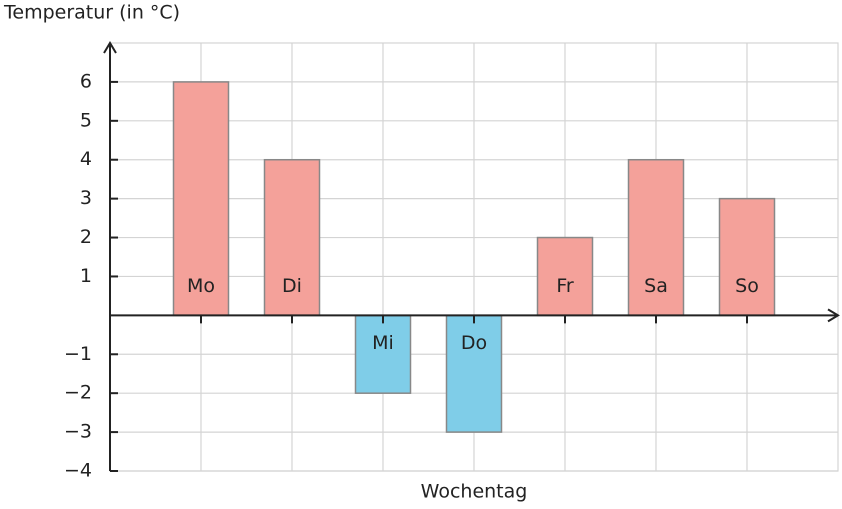 This screenshot has height=509, width=842. I want to click on category-label: So, so click(747, 286).